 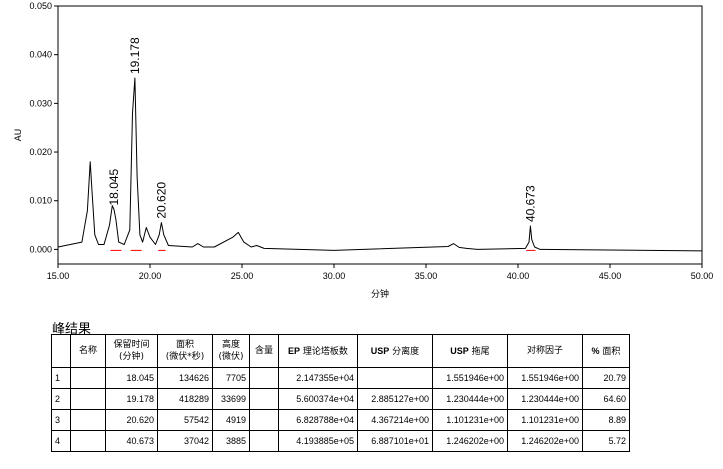 I want to click on col-height-header: 高度 (微伏), so click(x=231, y=351).